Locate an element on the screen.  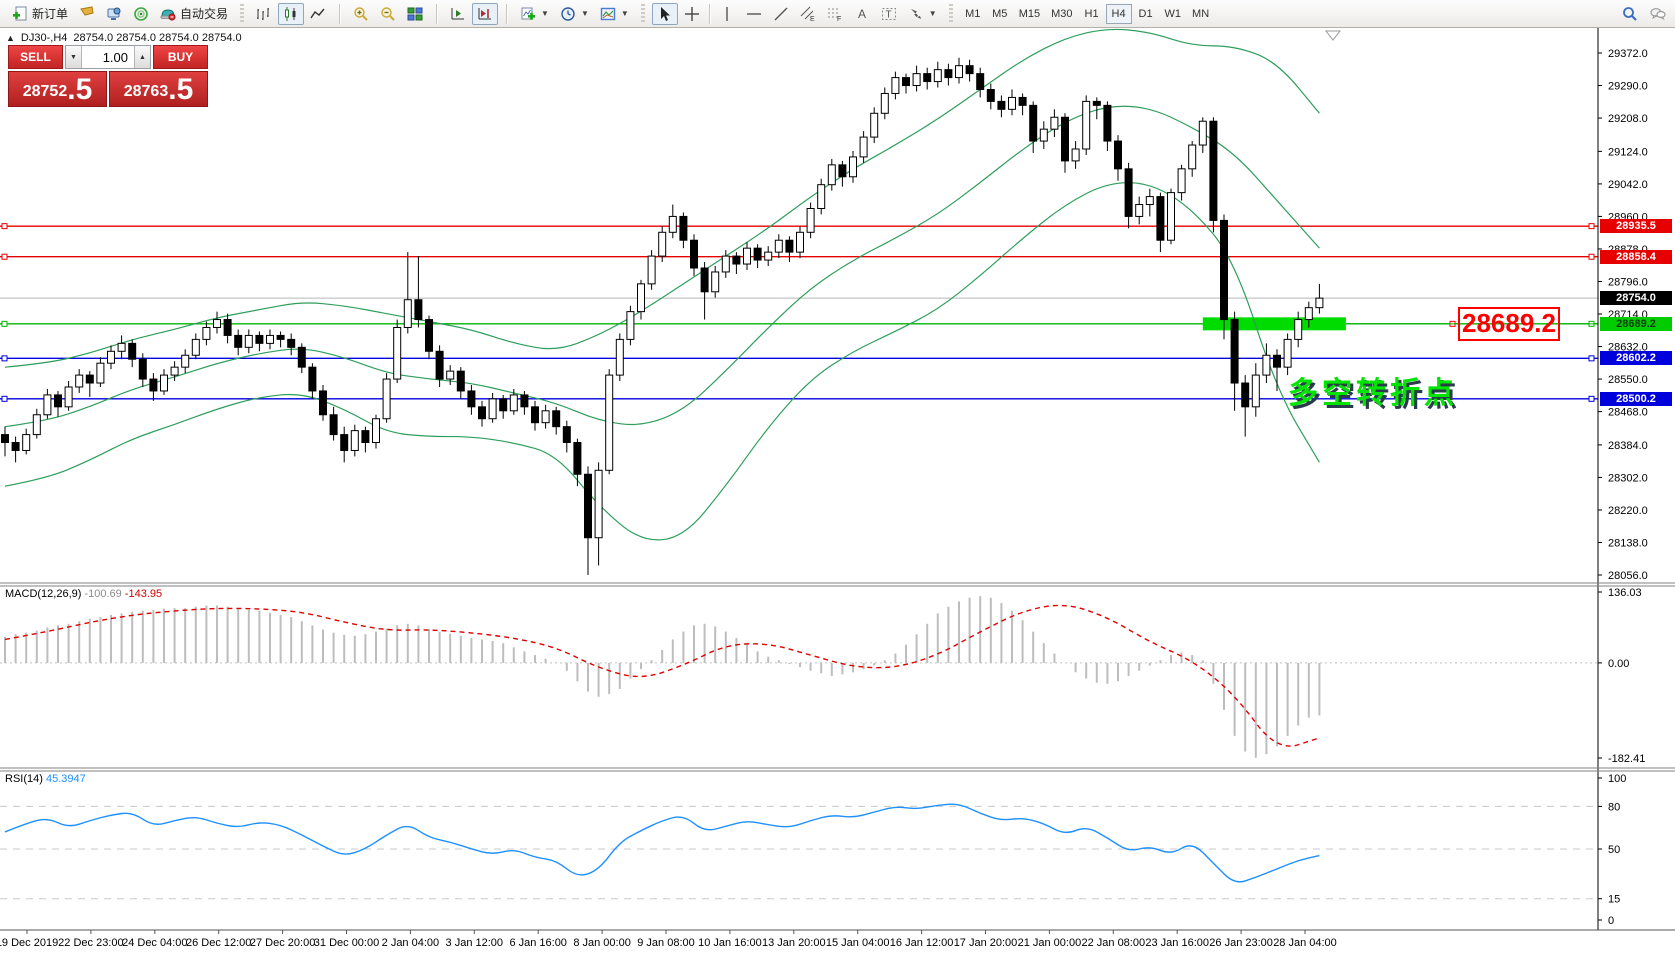
crosshair-button is located at coordinates (692, 14).